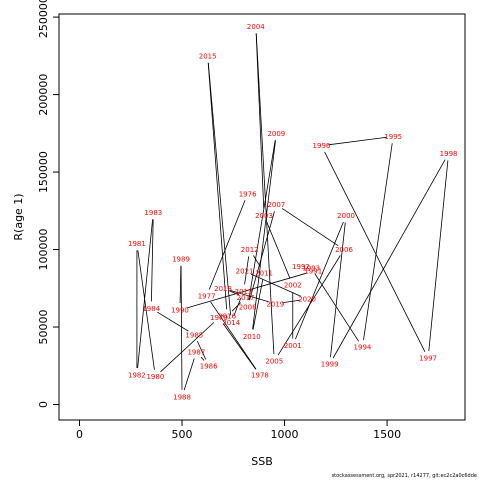 The image size is (480, 480). Describe the element at coordinates (275, 304) in the screenshot. I see `year-label-2019: 2019` at that location.